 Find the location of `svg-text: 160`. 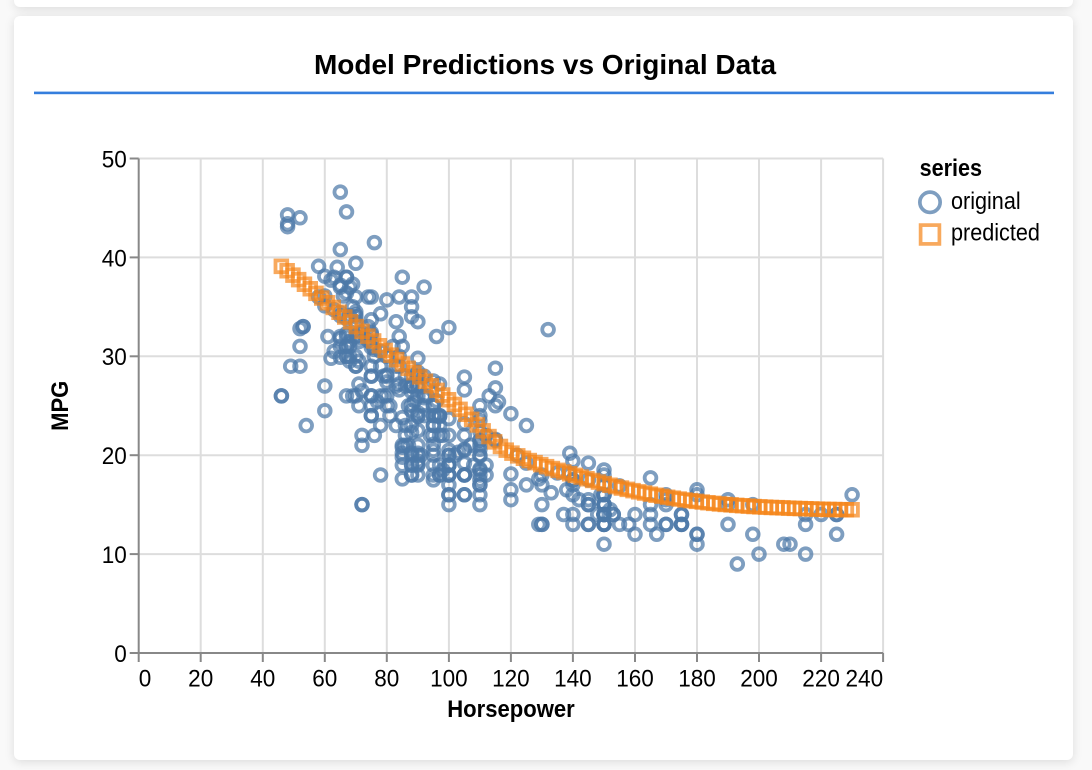

svg-text: 160 is located at coordinates (635, 678).